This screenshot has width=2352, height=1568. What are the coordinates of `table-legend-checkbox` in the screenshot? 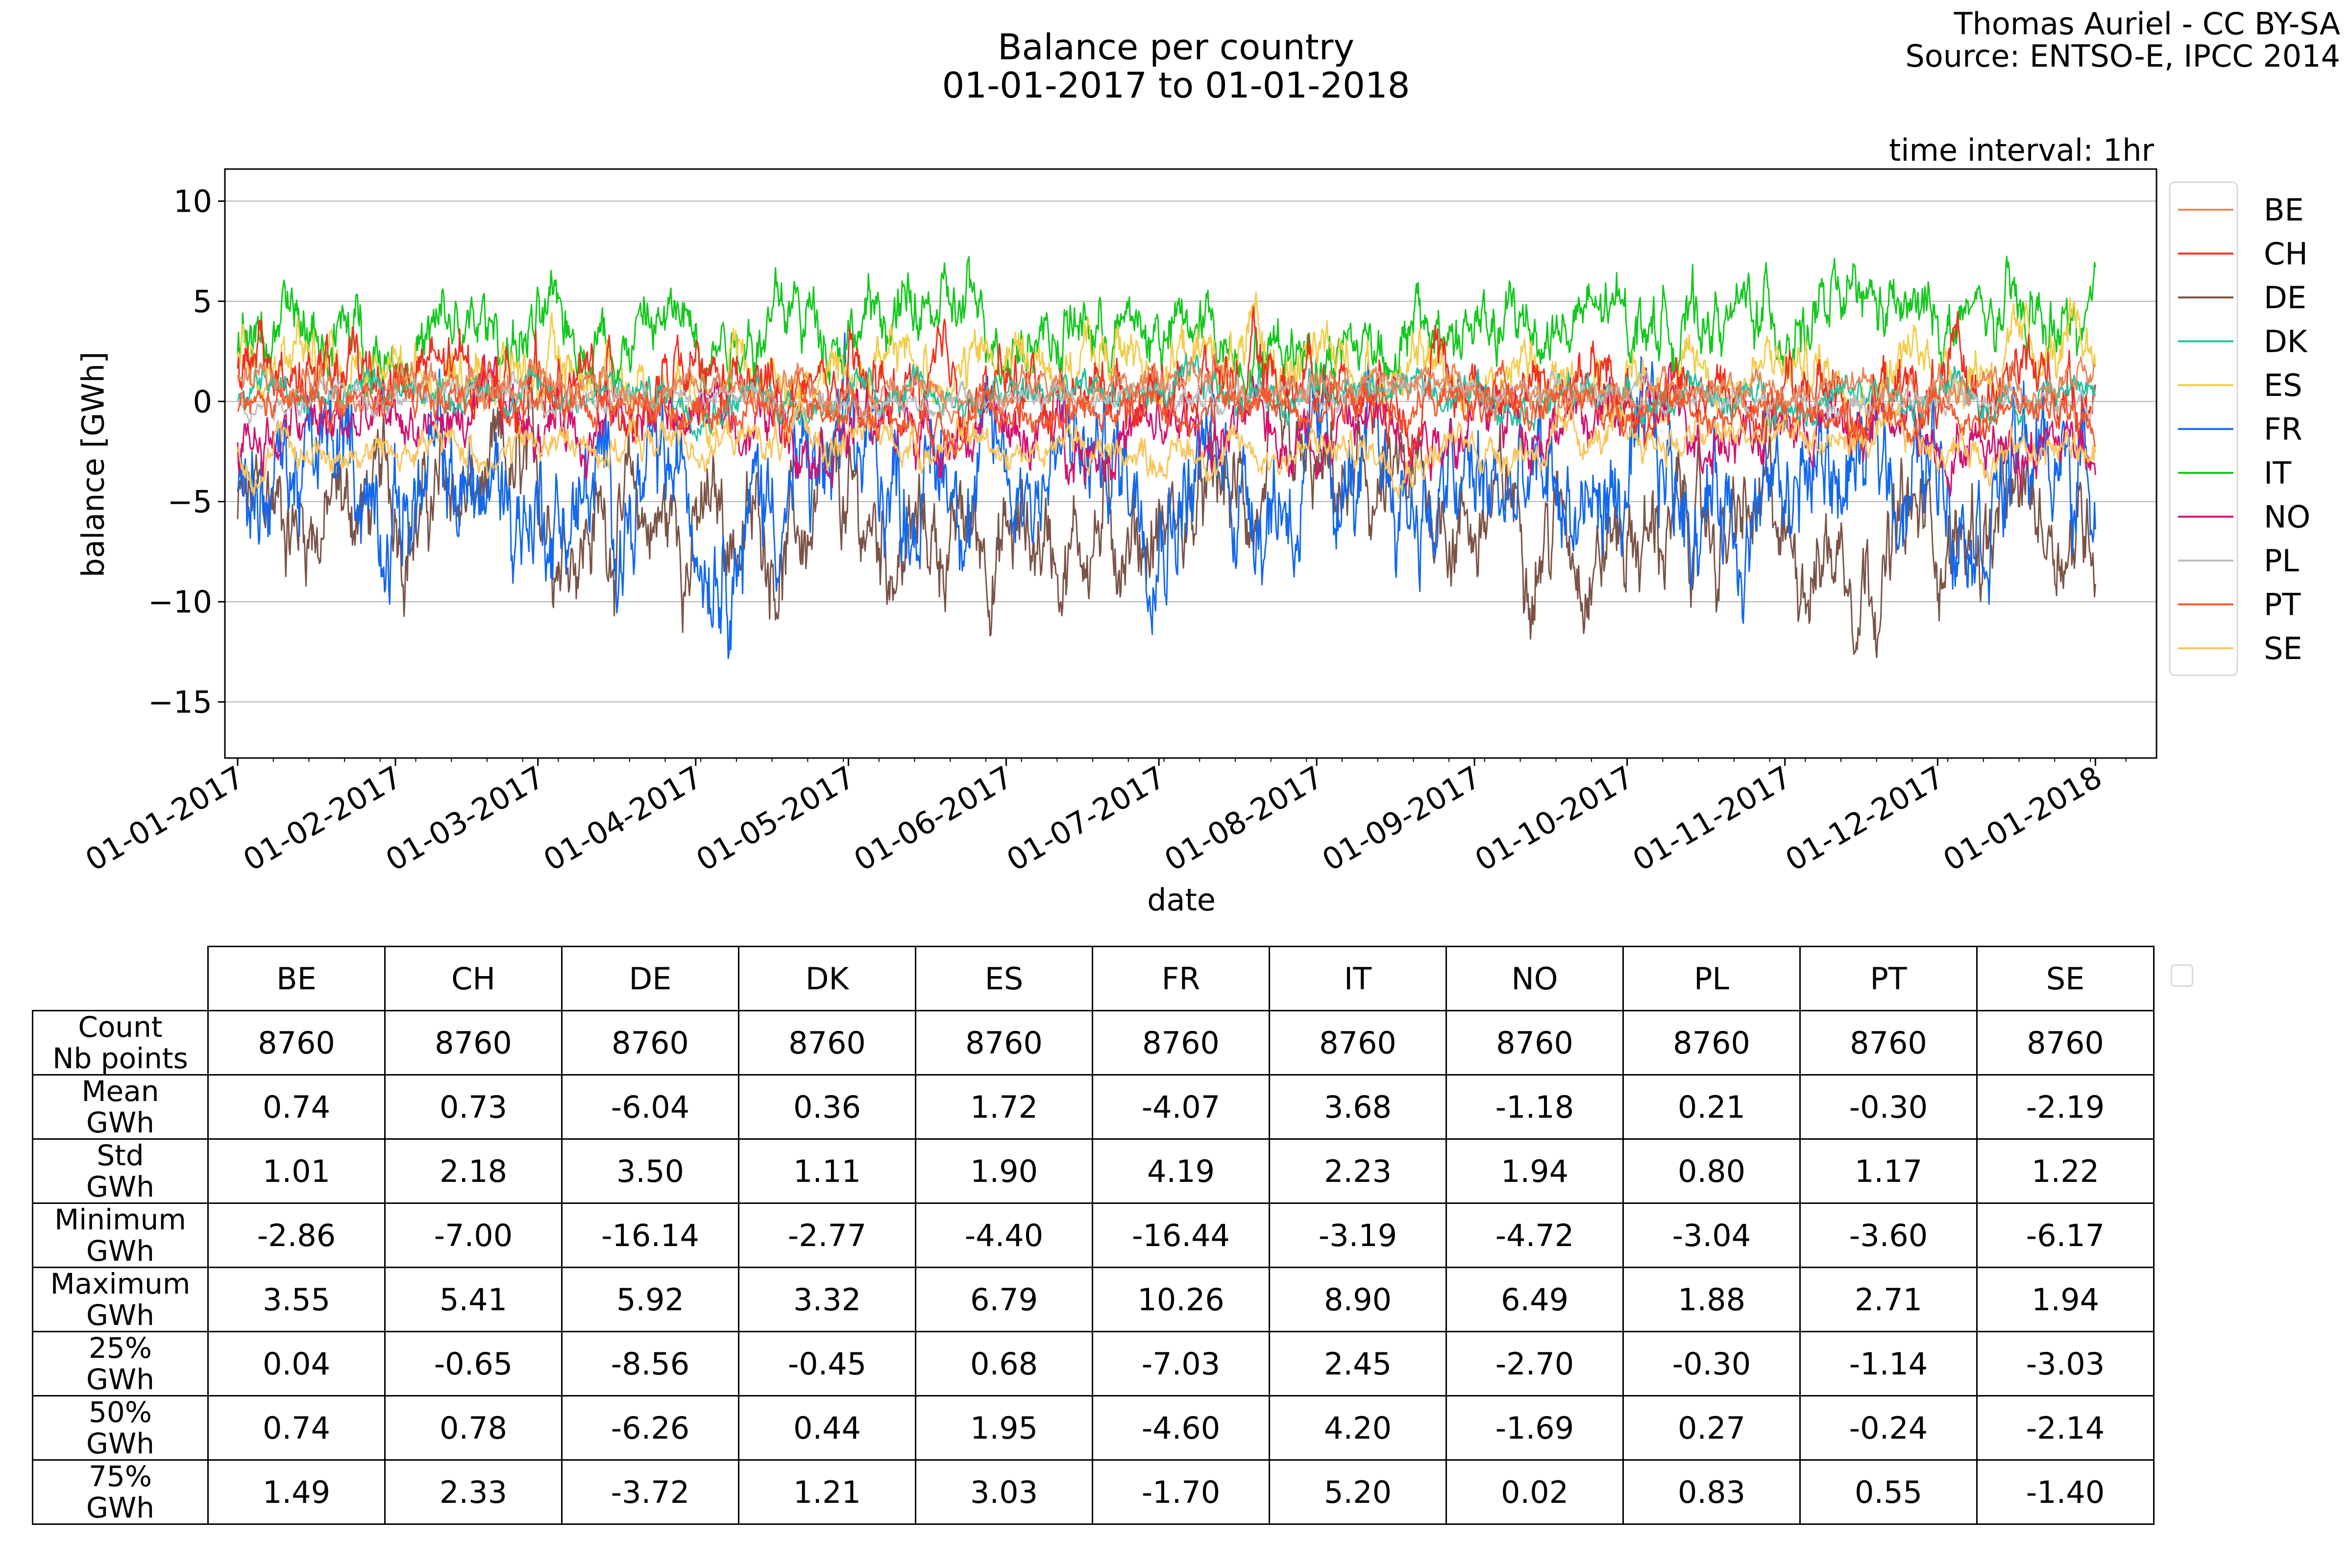 It's located at (2182, 975).